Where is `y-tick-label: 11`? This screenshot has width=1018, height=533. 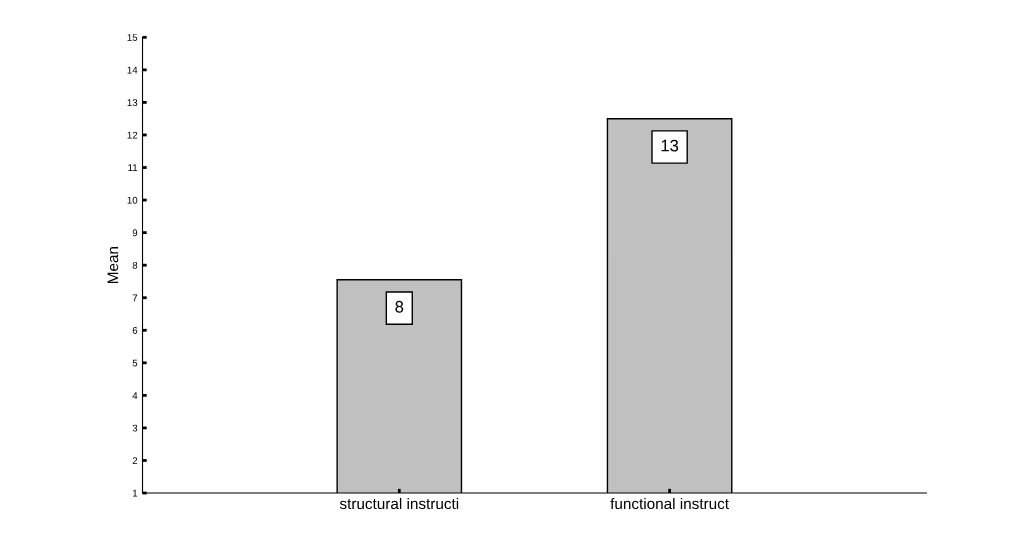
y-tick-label: 11 is located at coordinates (133, 168).